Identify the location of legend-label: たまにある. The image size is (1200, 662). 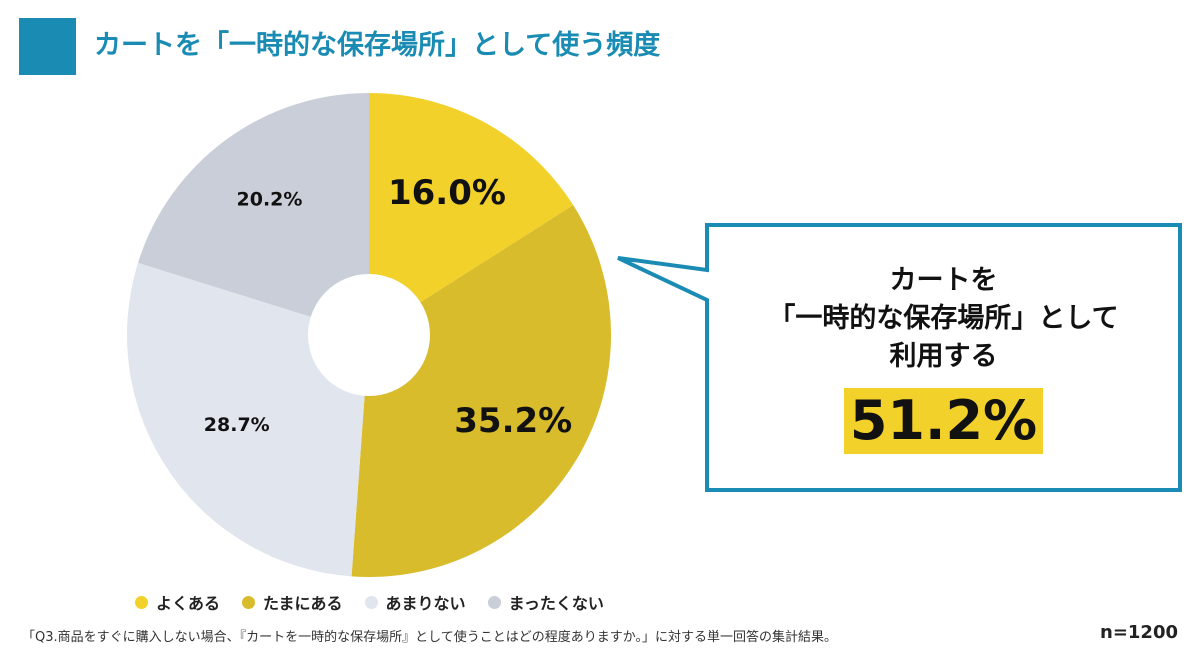
(303, 603).